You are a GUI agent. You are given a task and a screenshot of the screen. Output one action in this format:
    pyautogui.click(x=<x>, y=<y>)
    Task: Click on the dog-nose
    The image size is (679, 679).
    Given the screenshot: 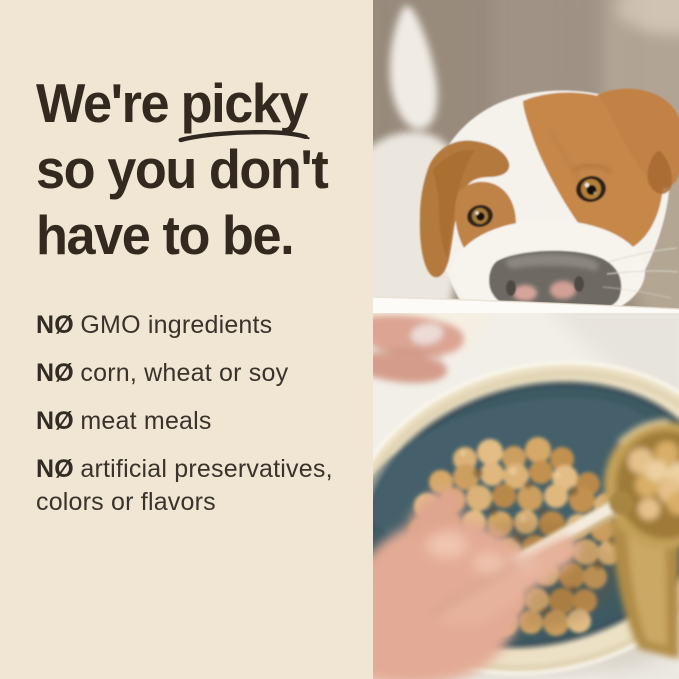 What is the action you would take?
    pyautogui.click(x=555, y=281)
    